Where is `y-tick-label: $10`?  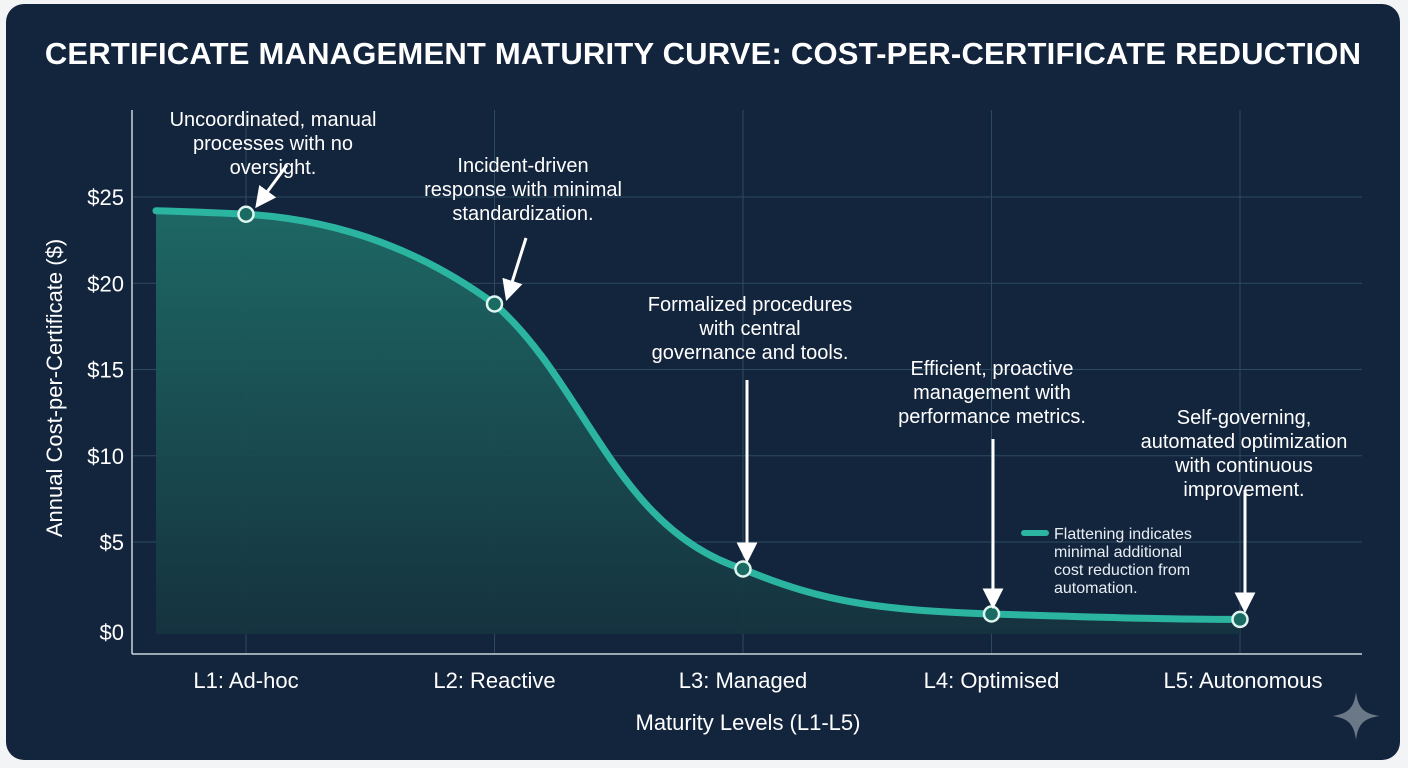
y-tick-label: $10 is located at coordinates (105, 456).